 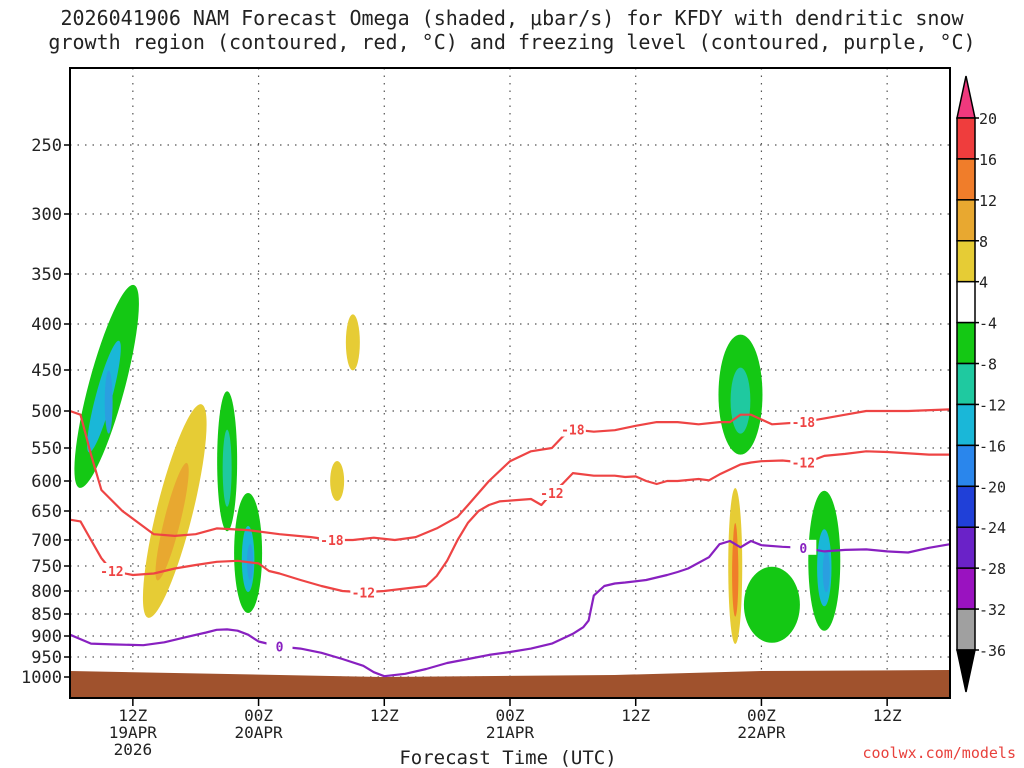 What do you see at coordinates (992, 610) in the screenshot?
I see `colorbar-label: -32` at bounding box center [992, 610].